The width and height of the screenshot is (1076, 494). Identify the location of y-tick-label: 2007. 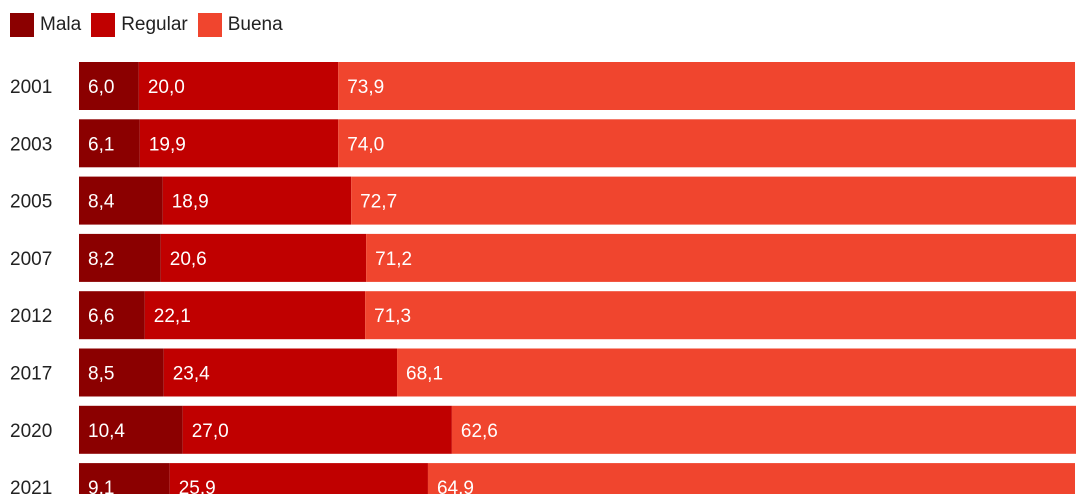
(31, 259).